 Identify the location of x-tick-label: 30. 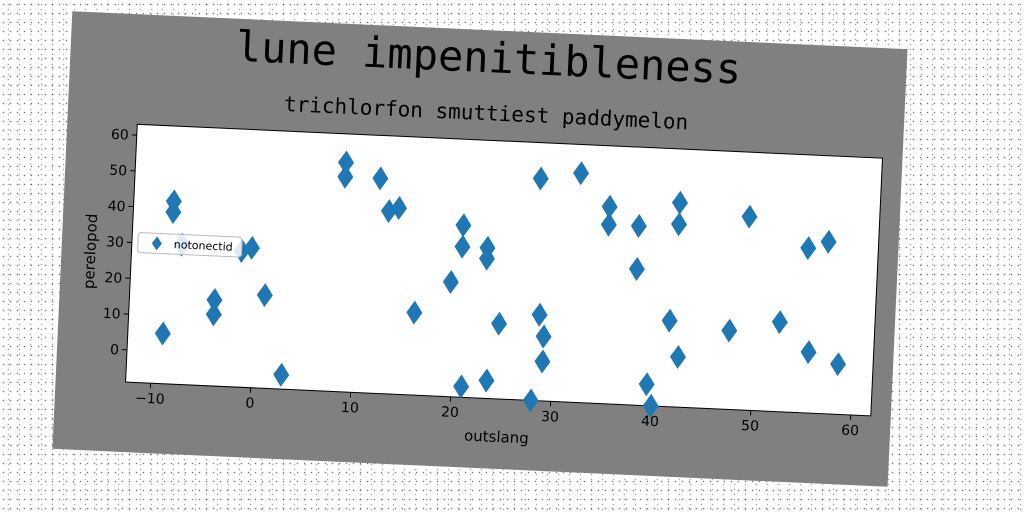
(550, 417).